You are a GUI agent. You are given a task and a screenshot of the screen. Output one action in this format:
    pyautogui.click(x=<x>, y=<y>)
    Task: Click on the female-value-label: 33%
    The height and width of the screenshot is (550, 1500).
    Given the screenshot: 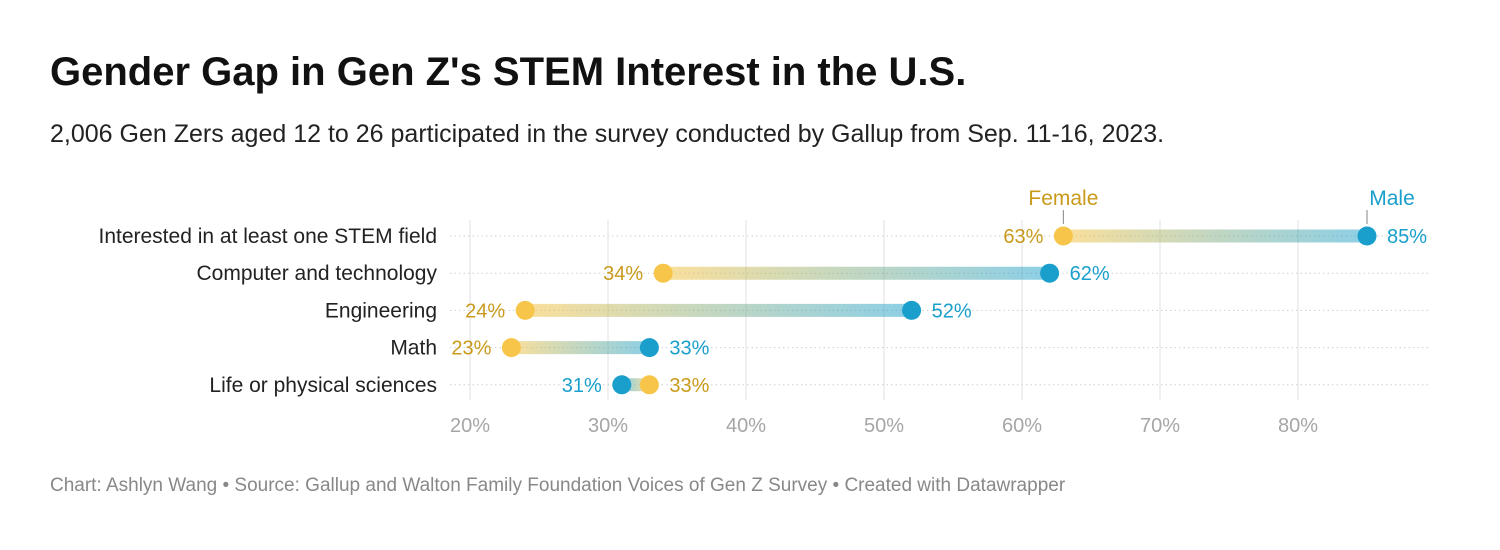 What is the action you would take?
    pyautogui.click(x=689, y=386)
    